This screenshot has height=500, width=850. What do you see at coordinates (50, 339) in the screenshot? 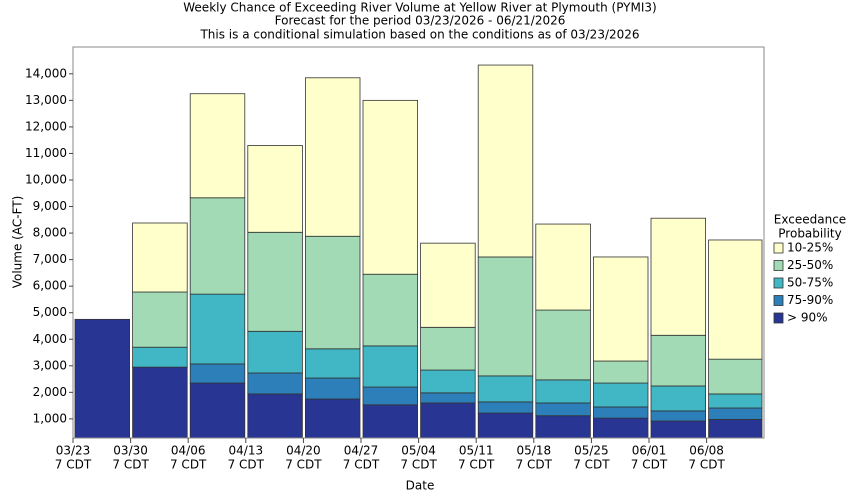
I see `y-tick-label: 4,000` at bounding box center [50, 339].